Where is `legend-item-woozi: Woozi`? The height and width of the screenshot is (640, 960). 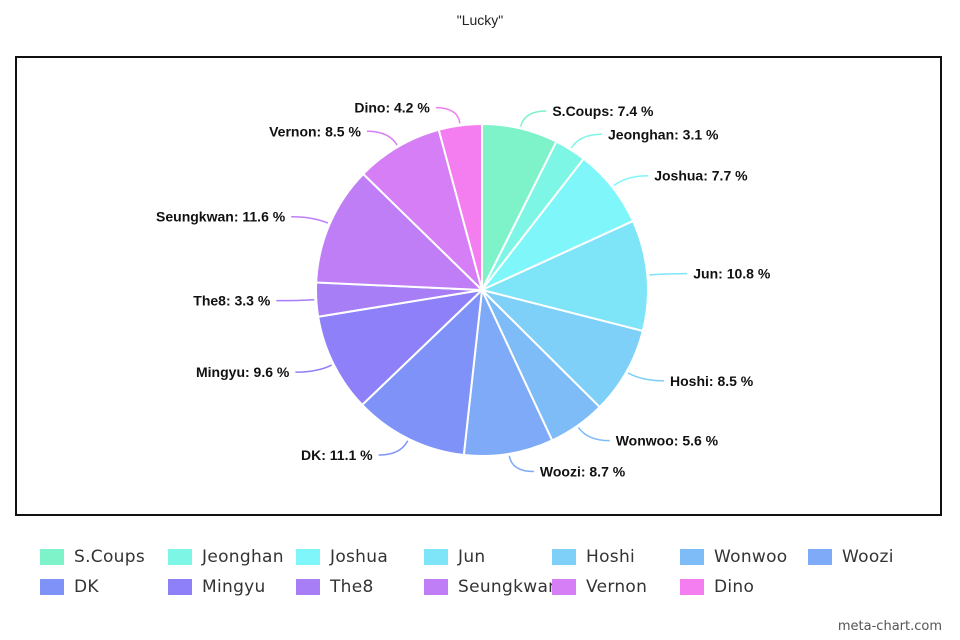 legend-item-woozi: Woozi is located at coordinates (851, 557).